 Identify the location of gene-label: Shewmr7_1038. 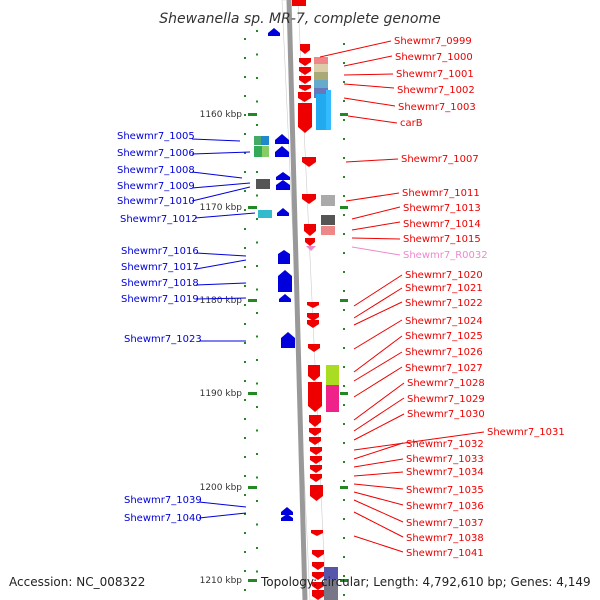
(445, 538).